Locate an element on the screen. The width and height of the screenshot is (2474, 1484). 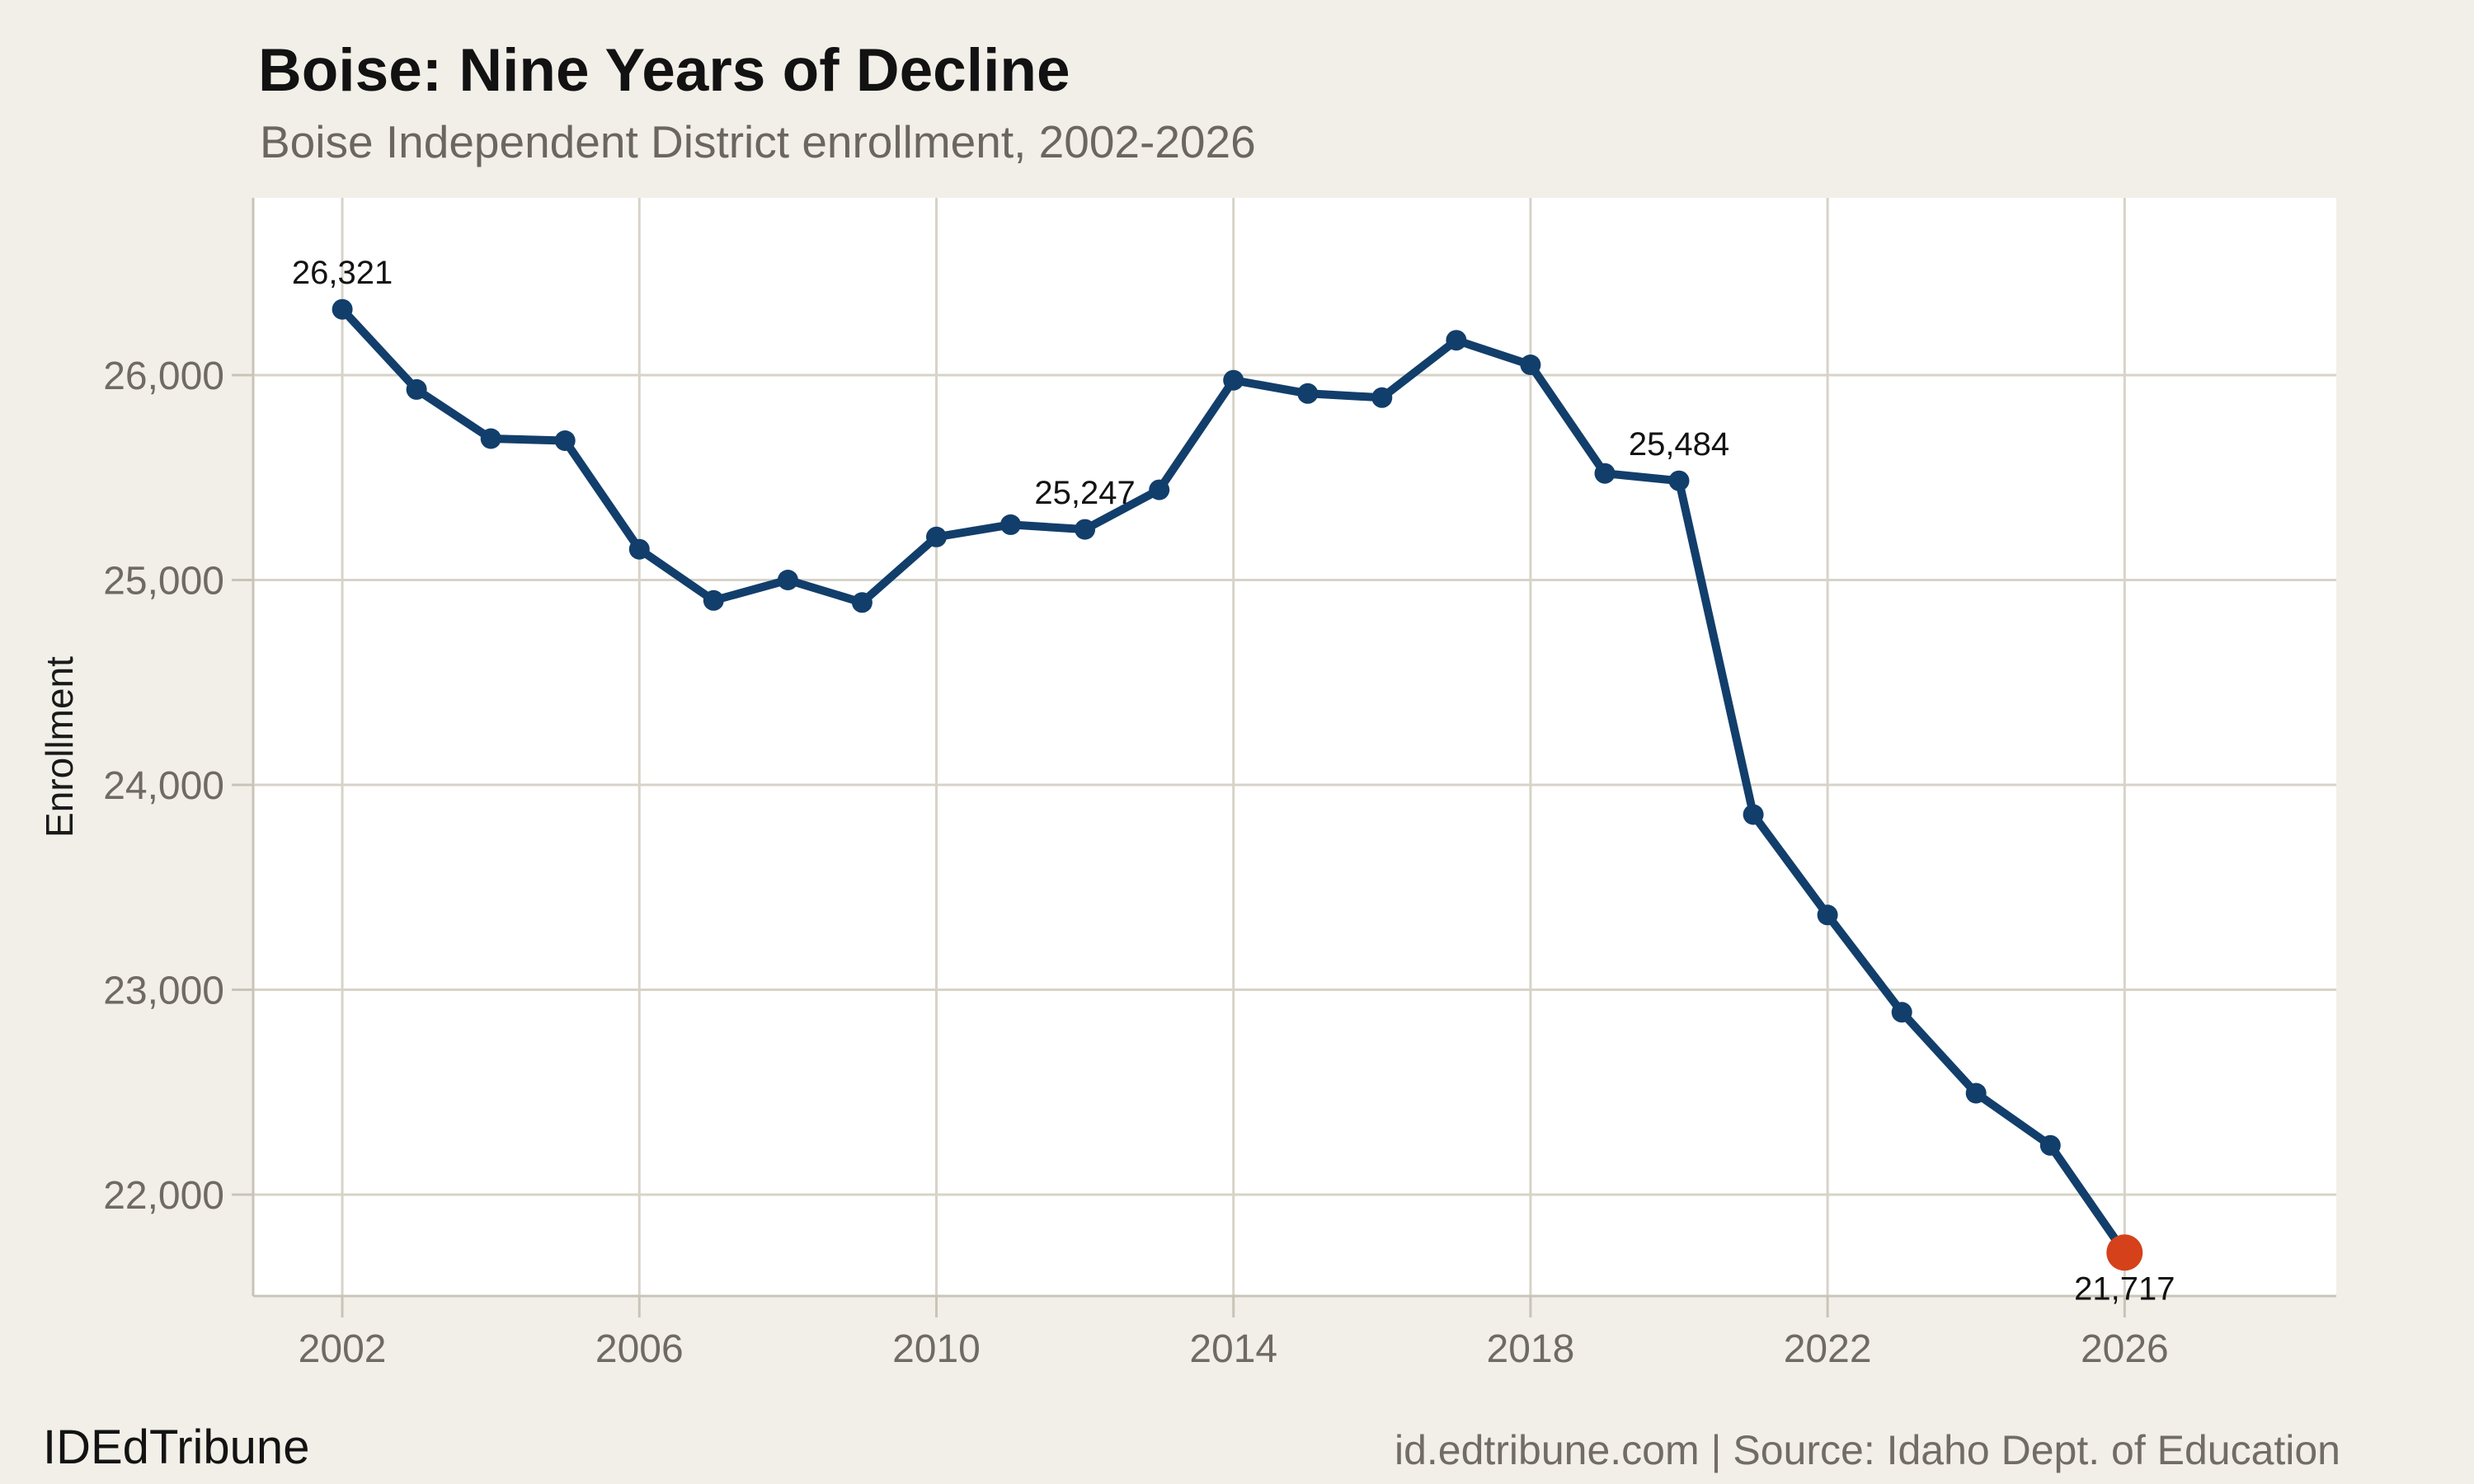
data-point-2026 is located at coordinates (2124, 1252).